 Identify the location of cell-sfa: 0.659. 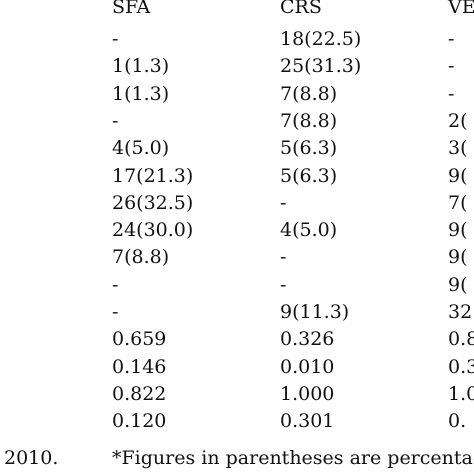
(139, 339).